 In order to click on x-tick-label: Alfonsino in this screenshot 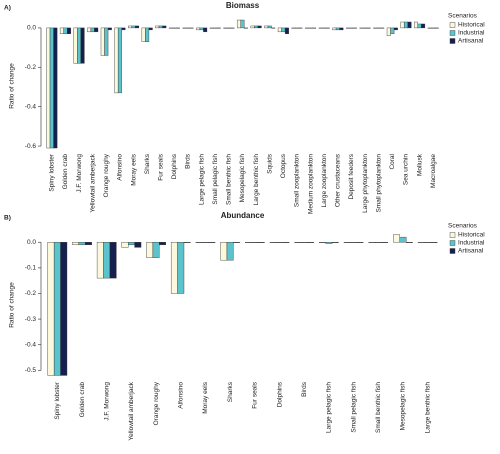, I will do `click(120, 167)`.